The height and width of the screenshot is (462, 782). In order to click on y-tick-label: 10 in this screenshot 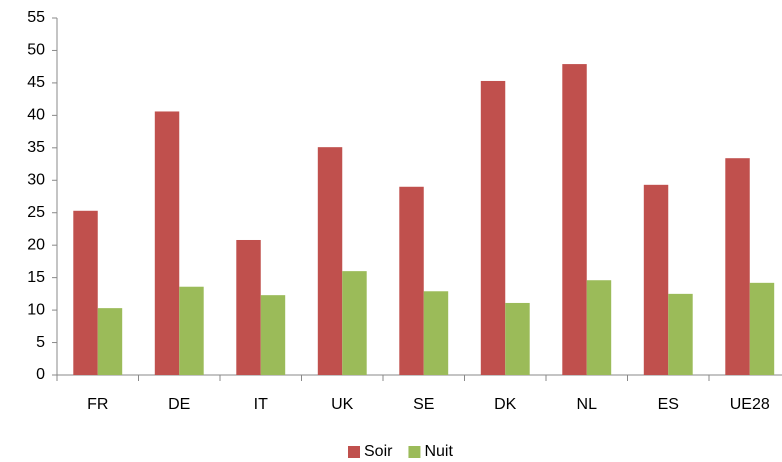, I will do `click(36, 309)`.